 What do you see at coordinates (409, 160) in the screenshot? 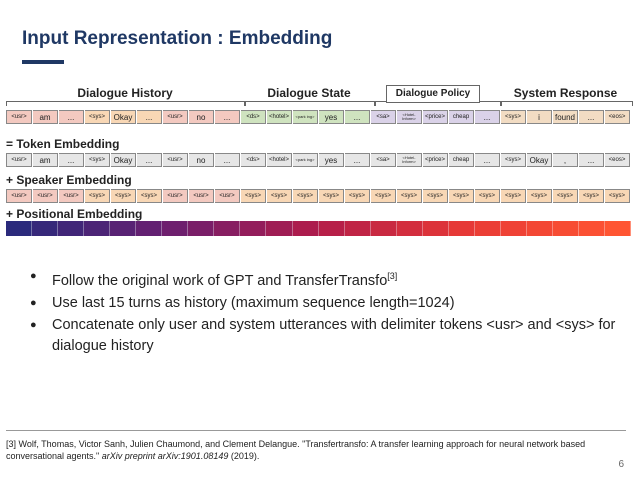
I see `token-cell: <Hotel-Inform>` at bounding box center [409, 160].